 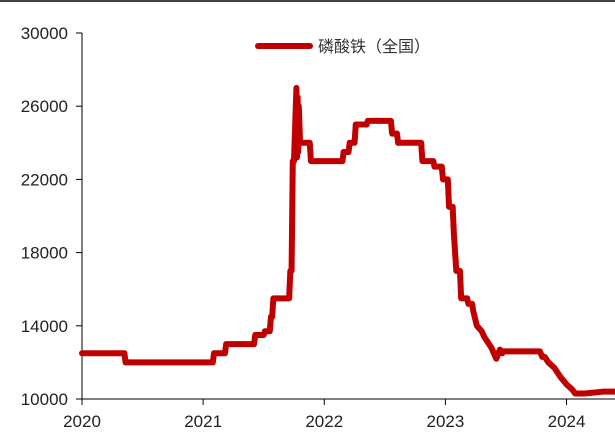 What do you see at coordinates (203, 421) in the screenshot?
I see `x-tick-label: 2021` at bounding box center [203, 421].